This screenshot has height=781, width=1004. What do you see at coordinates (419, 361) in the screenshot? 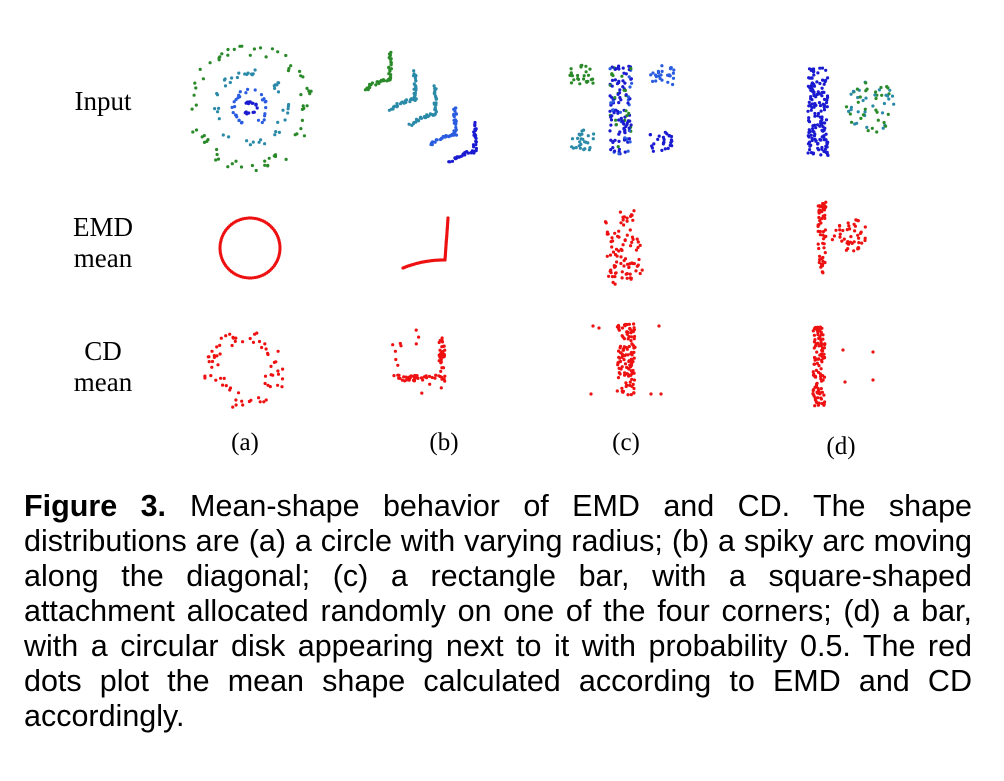
I see `panel-cd-b` at bounding box center [419, 361].